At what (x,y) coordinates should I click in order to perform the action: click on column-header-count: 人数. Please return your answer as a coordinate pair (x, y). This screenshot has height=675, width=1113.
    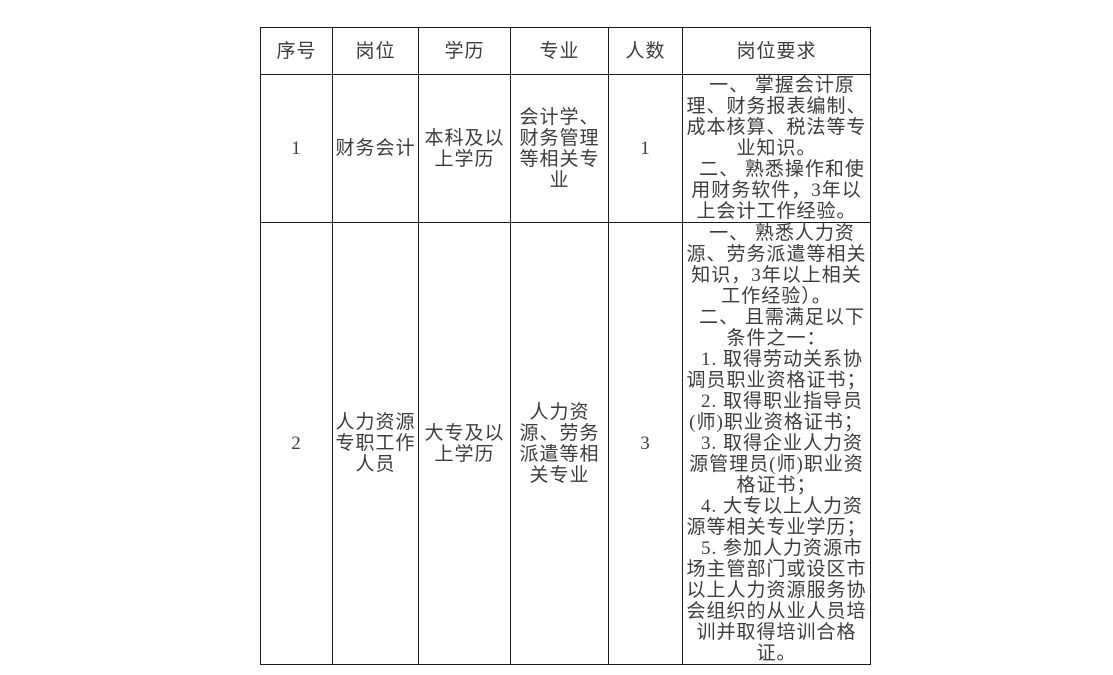
    Looking at the image, I should click on (645, 51).